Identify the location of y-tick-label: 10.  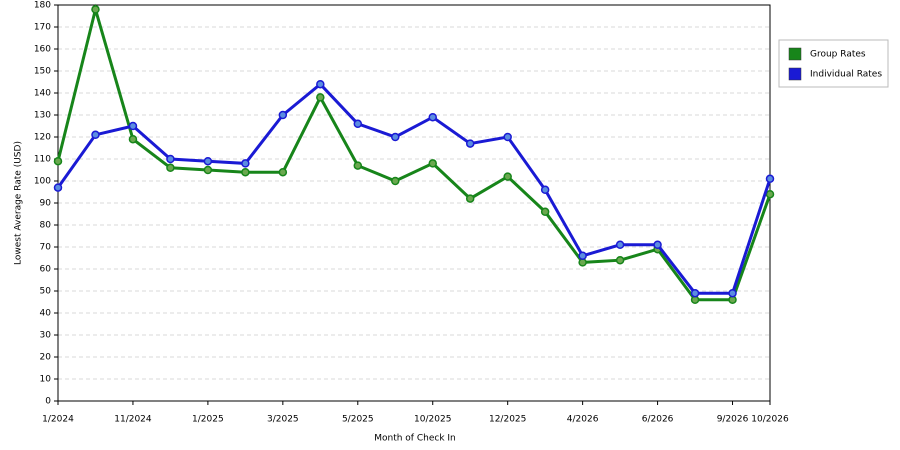
(46, 380).